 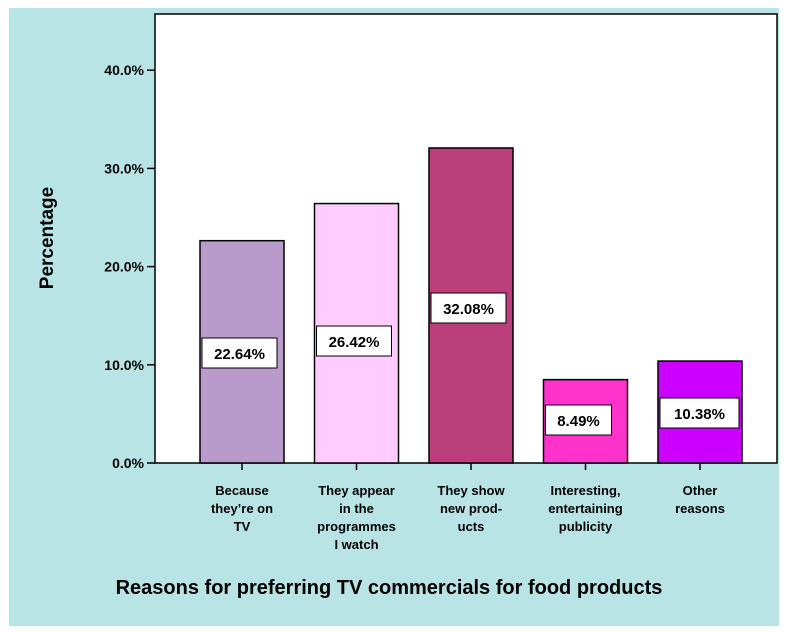 I want to click on data-label: 26.42%, so click(x=354, y=342).